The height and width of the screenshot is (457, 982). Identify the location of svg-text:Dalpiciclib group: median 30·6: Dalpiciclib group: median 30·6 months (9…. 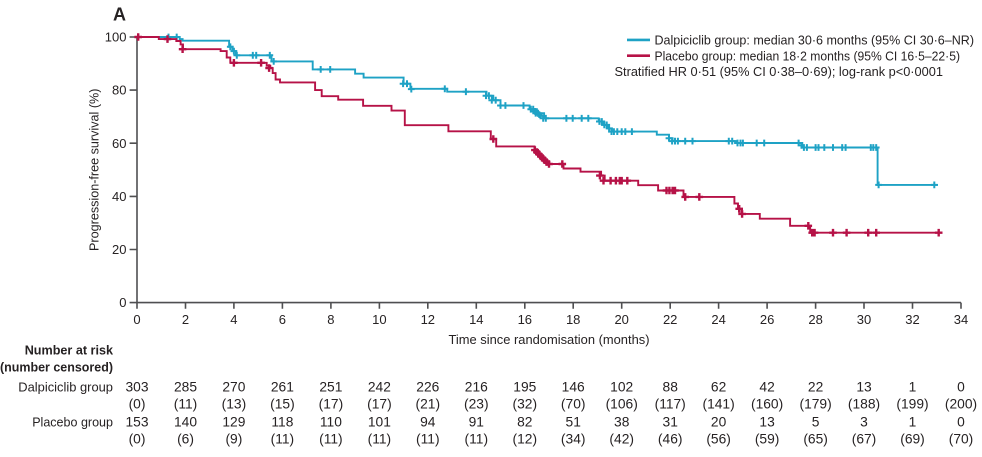
(815, 39).